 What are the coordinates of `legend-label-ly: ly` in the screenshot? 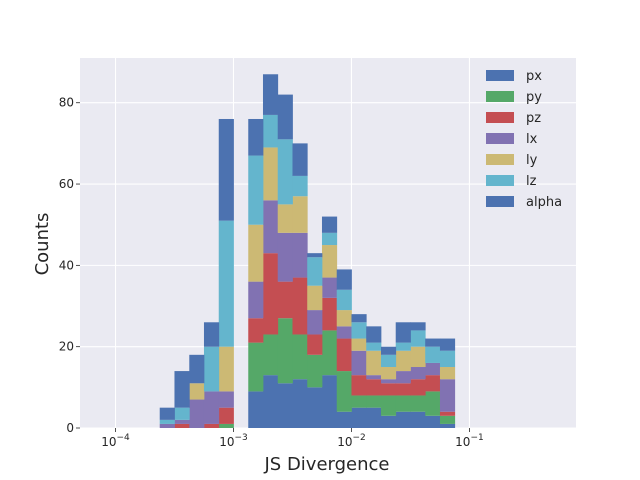 It's located at (532, 160).